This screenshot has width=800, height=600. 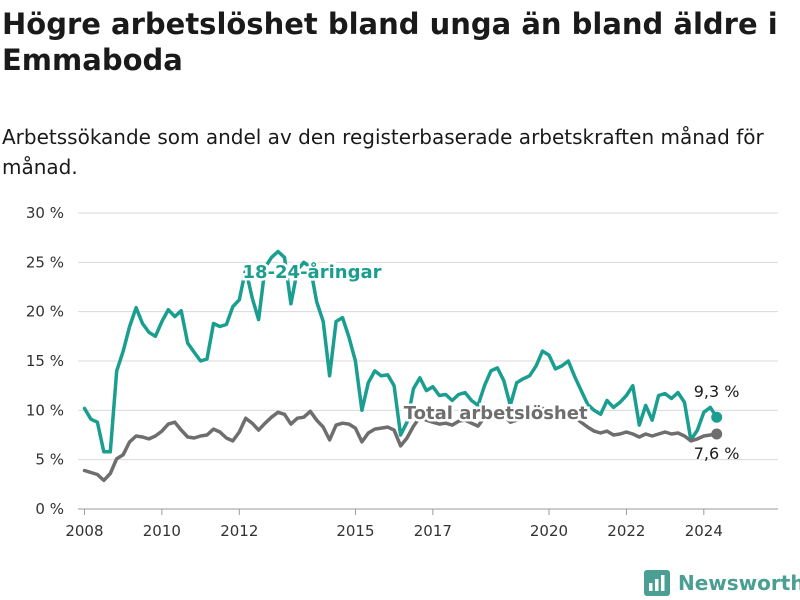 I want to click on y-tick-label: 15 %, so click(x=45, y=361).